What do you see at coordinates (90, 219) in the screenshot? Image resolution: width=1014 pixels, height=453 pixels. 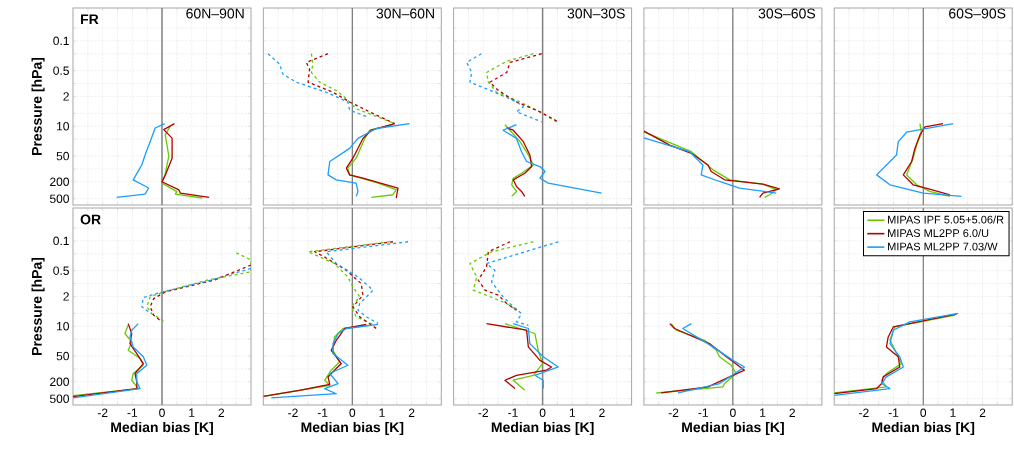 I see `annotation: OR` at bounding box center [90, 219].